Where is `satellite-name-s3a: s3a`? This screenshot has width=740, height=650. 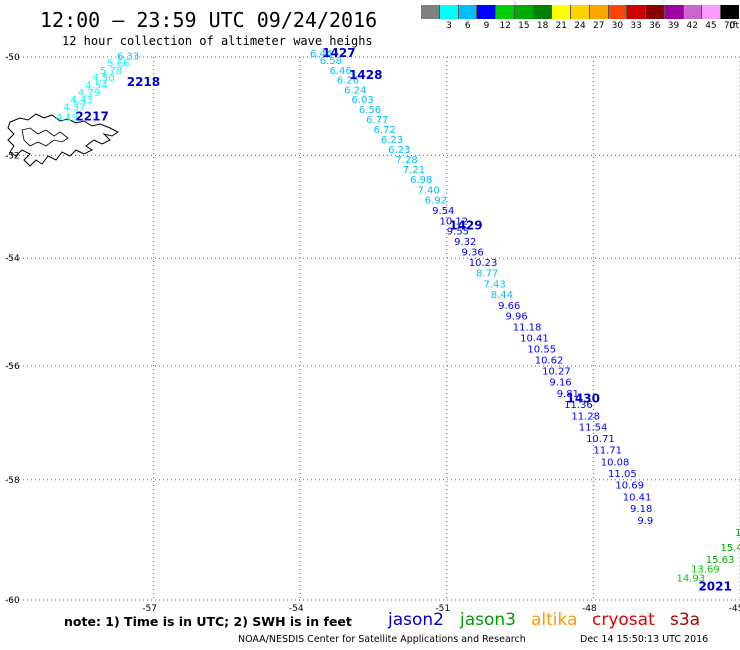
satellite-name-s3a: s3a is located at coordinates (685, 620).